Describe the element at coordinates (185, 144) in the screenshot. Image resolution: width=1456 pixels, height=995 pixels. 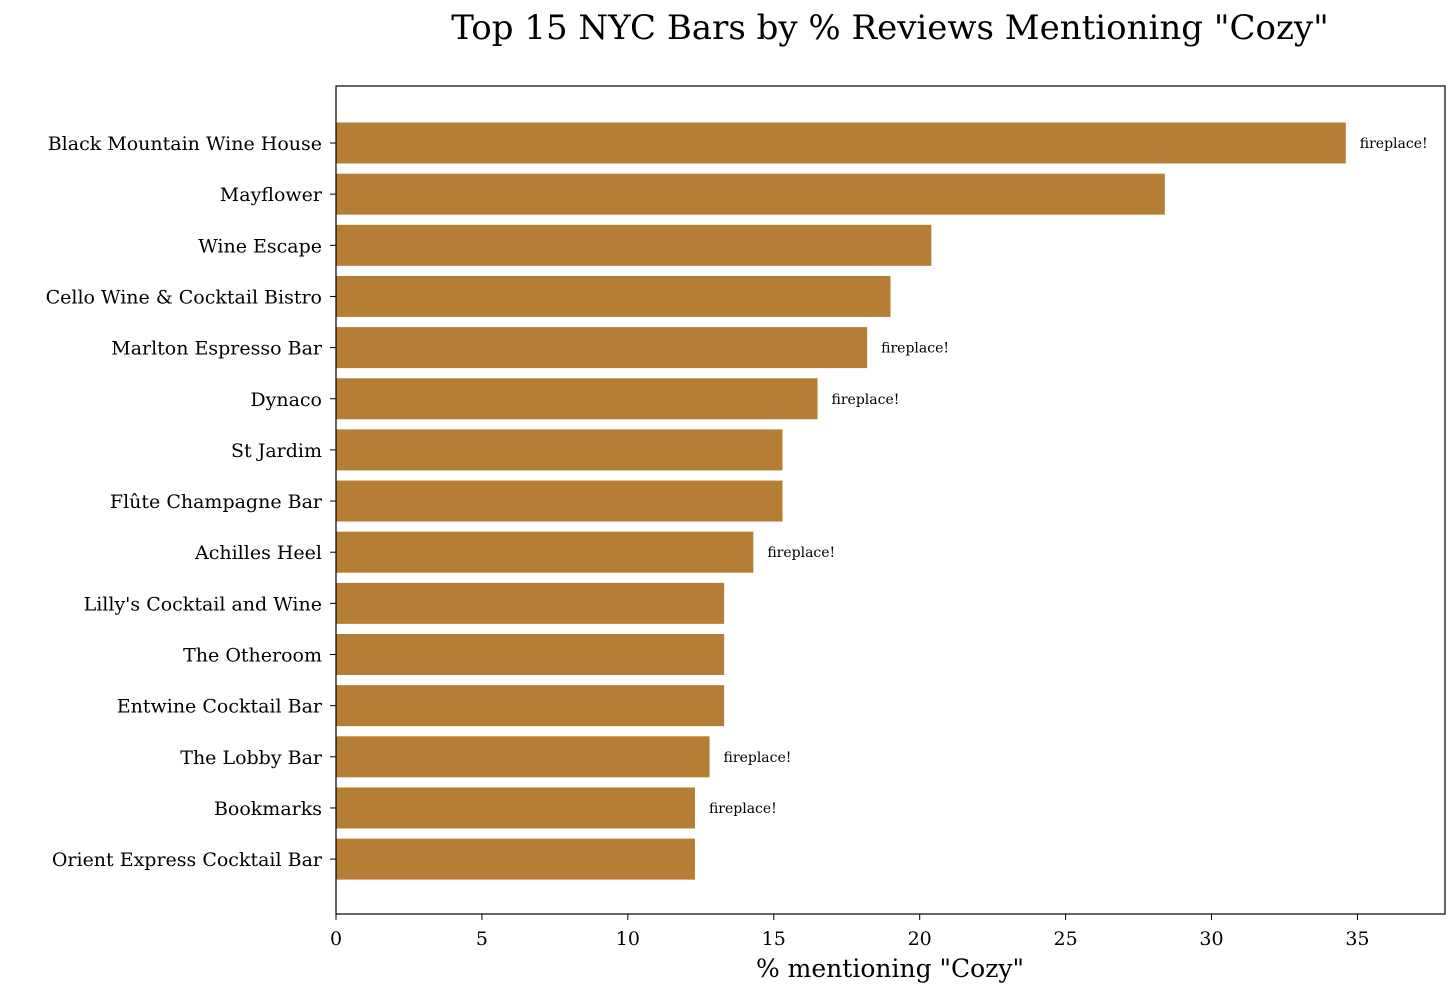
I see `category-label: Black Mountain Wine House` at that location.